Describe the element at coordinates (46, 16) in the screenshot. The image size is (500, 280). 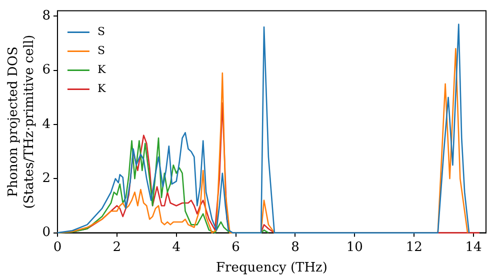
I see `y-tick-label: 8` at that location.